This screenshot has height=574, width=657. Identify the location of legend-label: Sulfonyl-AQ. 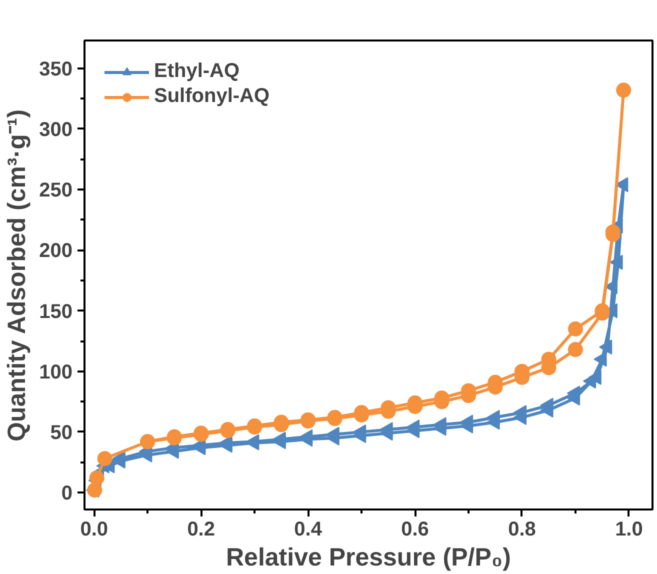
(212, 96).